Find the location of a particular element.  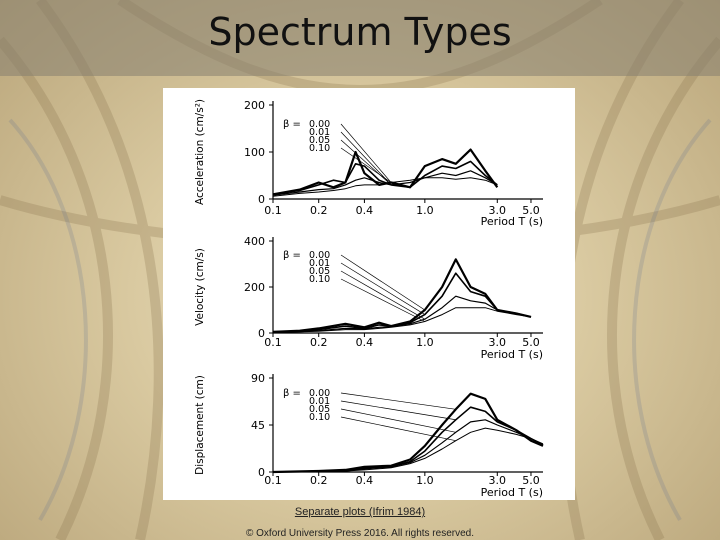

acceleration-x-tick-label: 3.0 is located at coordinates (498, 210).